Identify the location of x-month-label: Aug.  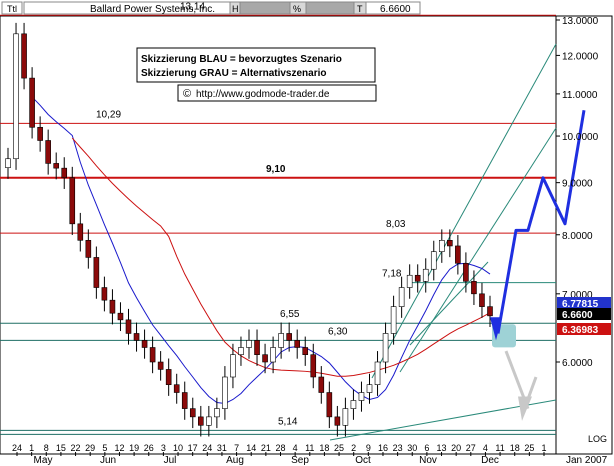
(235, 460).